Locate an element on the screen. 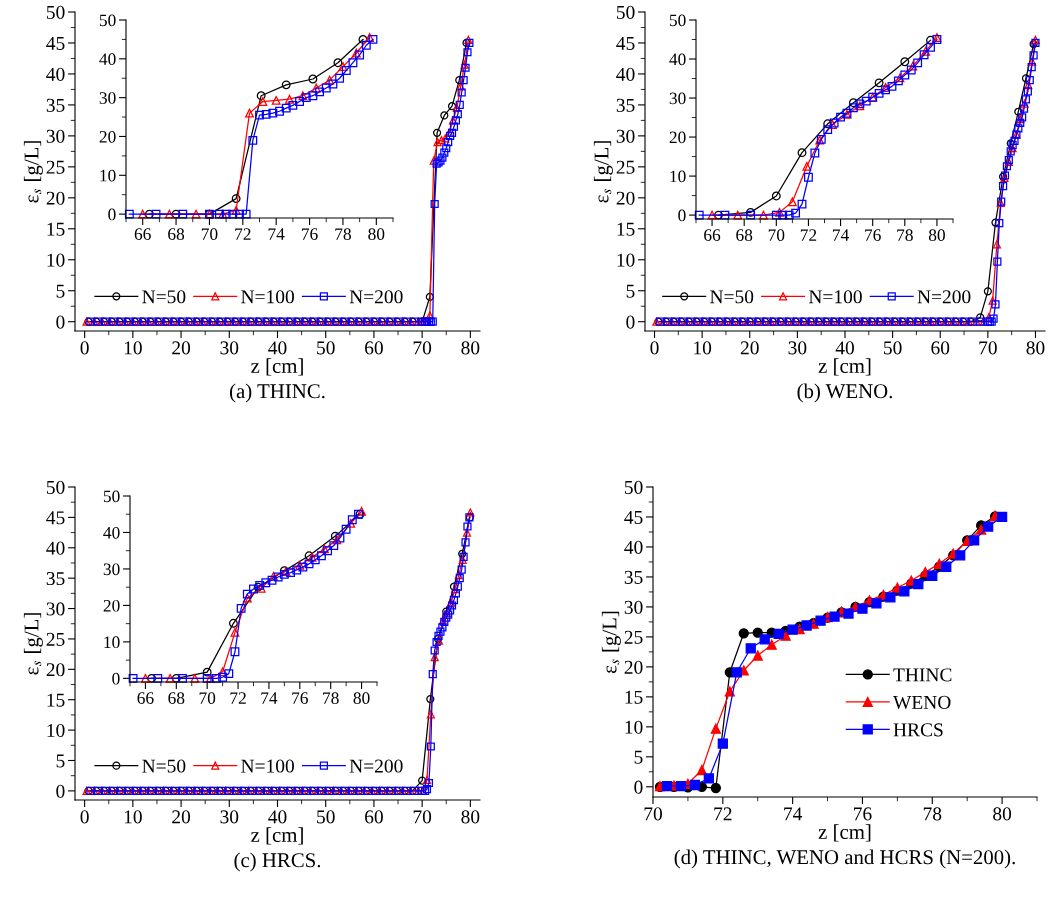  text: (d) THINC, WENO and HCRS (N=200). is located at coordinates (844, 859).